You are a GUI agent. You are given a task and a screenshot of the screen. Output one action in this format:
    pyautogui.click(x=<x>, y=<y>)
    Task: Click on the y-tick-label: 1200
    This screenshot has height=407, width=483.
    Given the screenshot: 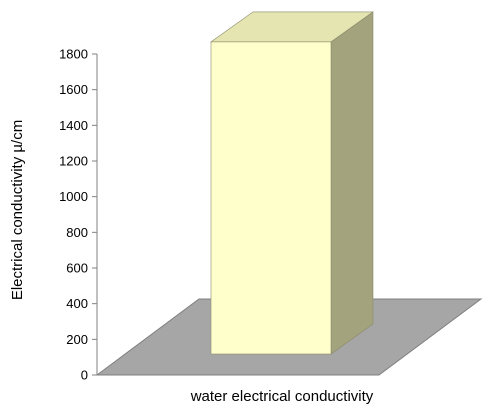 What is the action you would take?
    pyautogui.click(x=73, y=161)
    